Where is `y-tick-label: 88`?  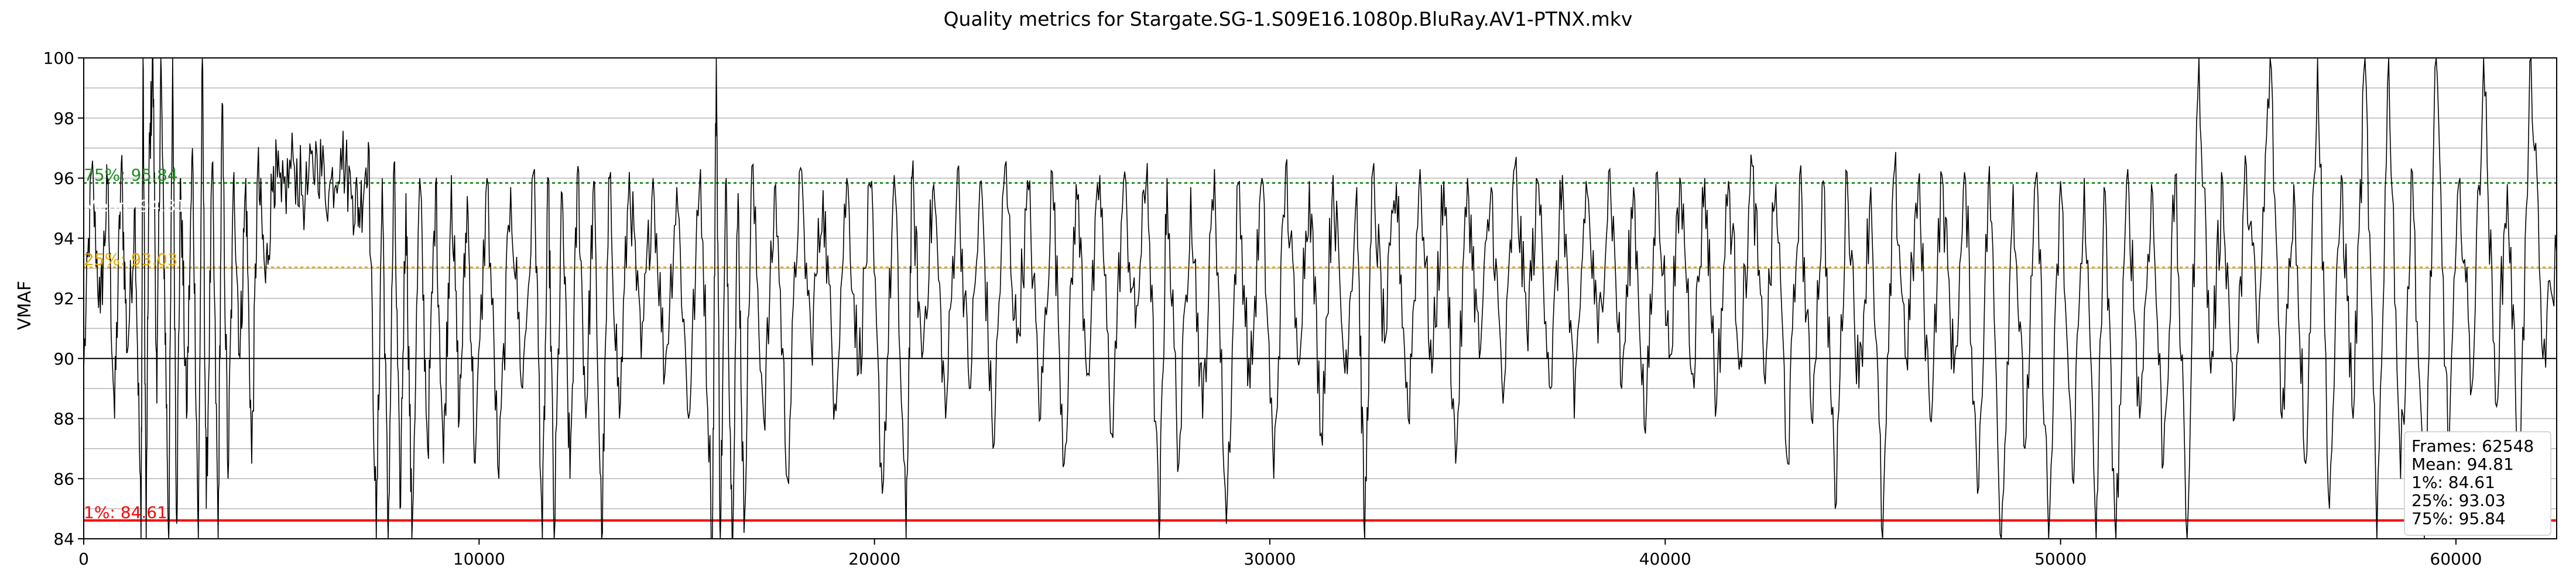
y-tick-label: 88 is located at coordinates (63, 419).